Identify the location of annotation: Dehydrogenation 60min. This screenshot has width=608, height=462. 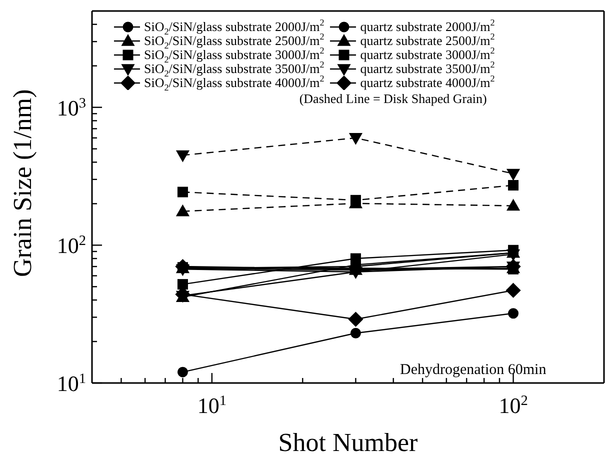
(473, 370).